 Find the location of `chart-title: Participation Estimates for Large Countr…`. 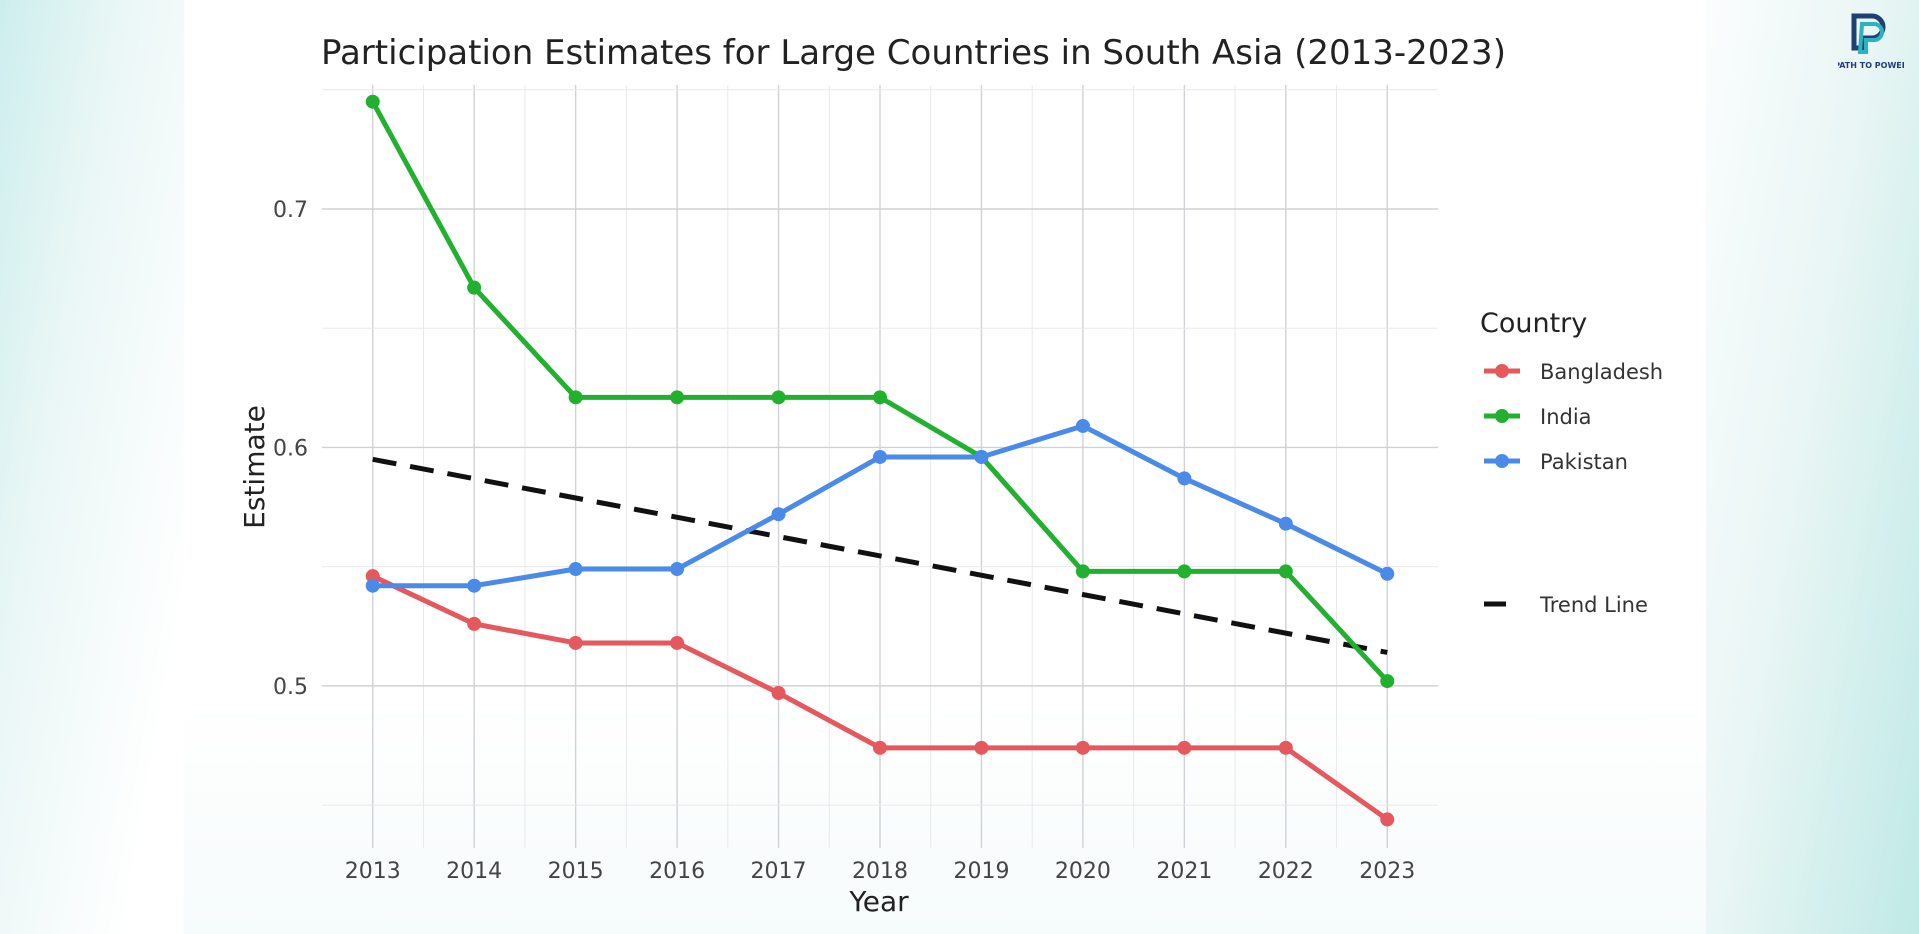

chart-title: Participation Estimates for Large Countr… is located at coordinates (913, 53).